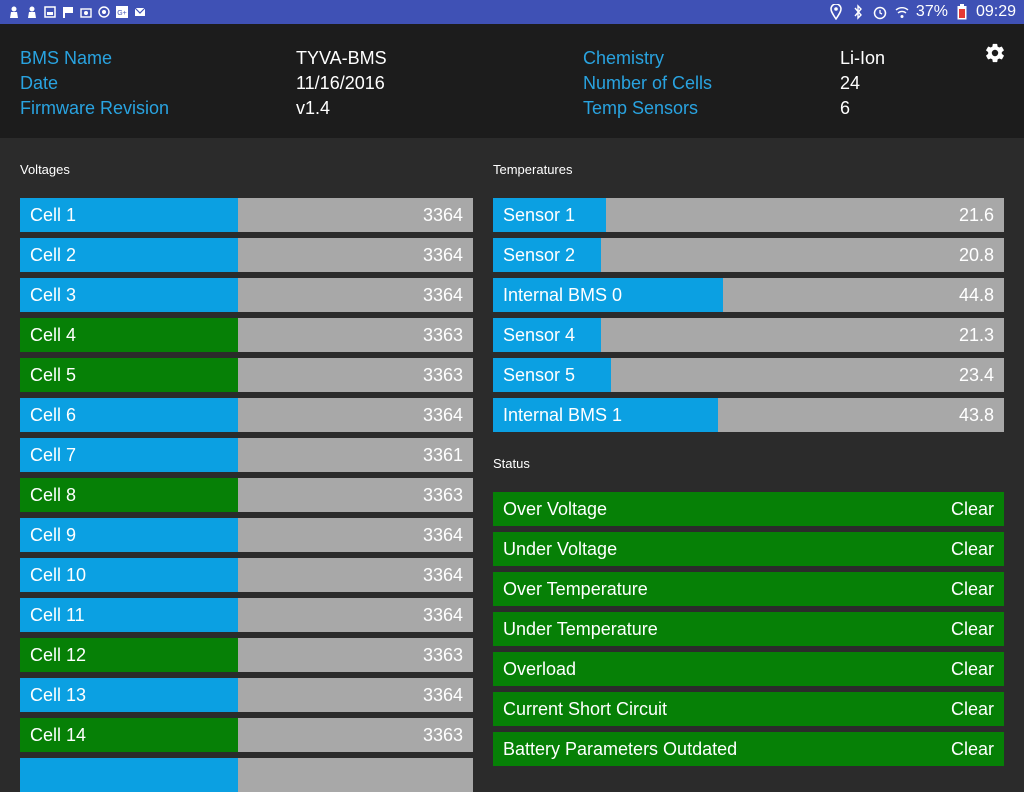 Image resolution: width=1024 pixels, height=792 pixels. Describe the element at coordinates (585, 709) in the screenshot. I see `status-label: Current Short Circuit` at that location.